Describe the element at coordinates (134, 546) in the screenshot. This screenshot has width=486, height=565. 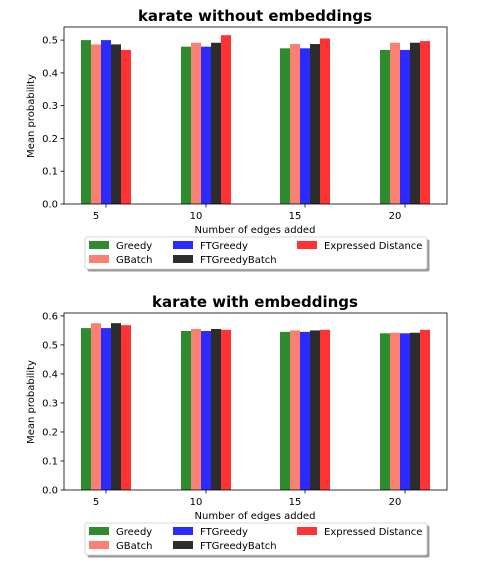
I see `chart-2-legend-label: GBatch` at that location.